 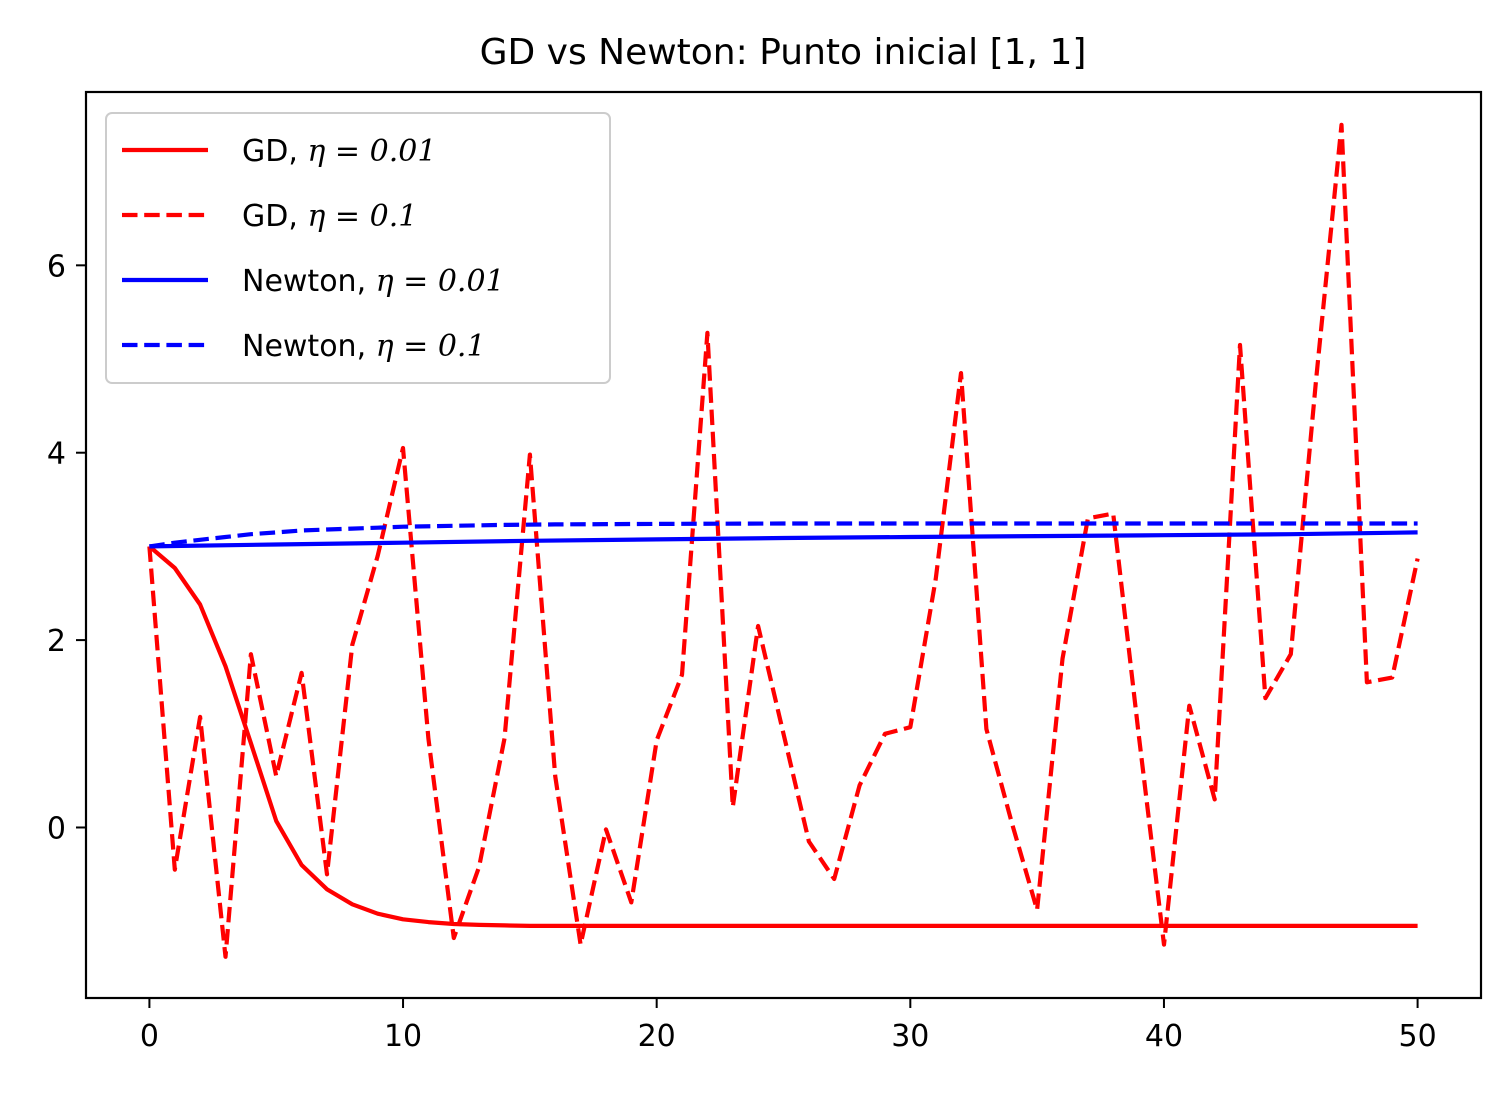 I want to click on x-tick-label: 50, so click(x=1417, y=1036).